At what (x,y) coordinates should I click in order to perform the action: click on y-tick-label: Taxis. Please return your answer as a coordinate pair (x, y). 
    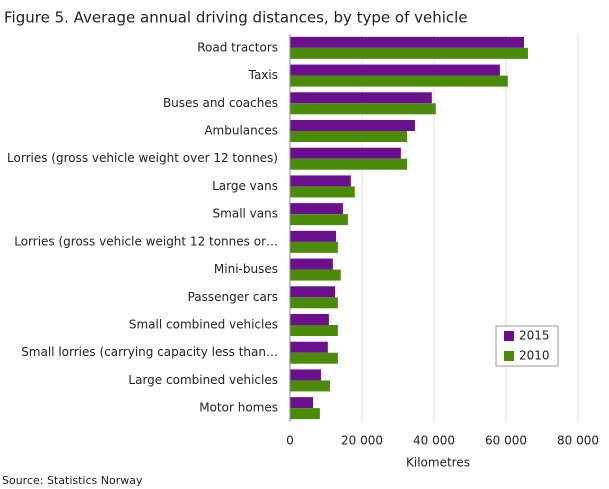
    Looking at the image, I should click on (263, 75).